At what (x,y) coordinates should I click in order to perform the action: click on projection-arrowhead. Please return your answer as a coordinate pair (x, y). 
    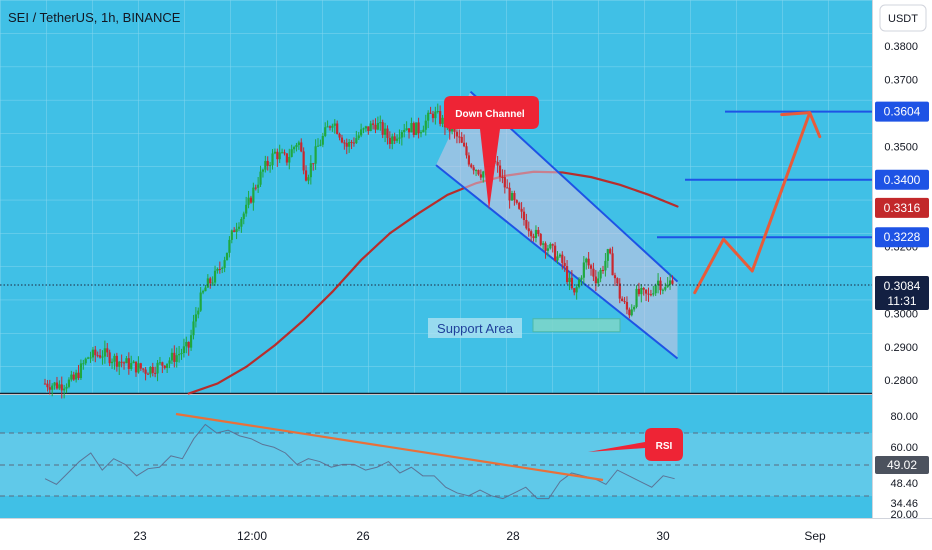
    Looking at the image, I should click on (801, 125).